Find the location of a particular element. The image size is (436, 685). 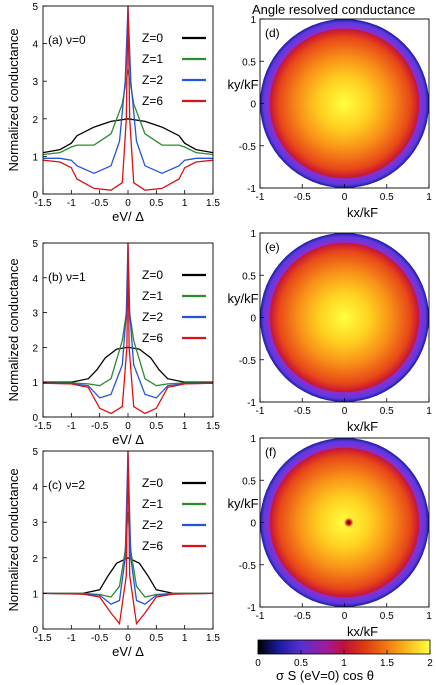

colorbar-tick-label: 0.5 is located at coordinates (301, 663).